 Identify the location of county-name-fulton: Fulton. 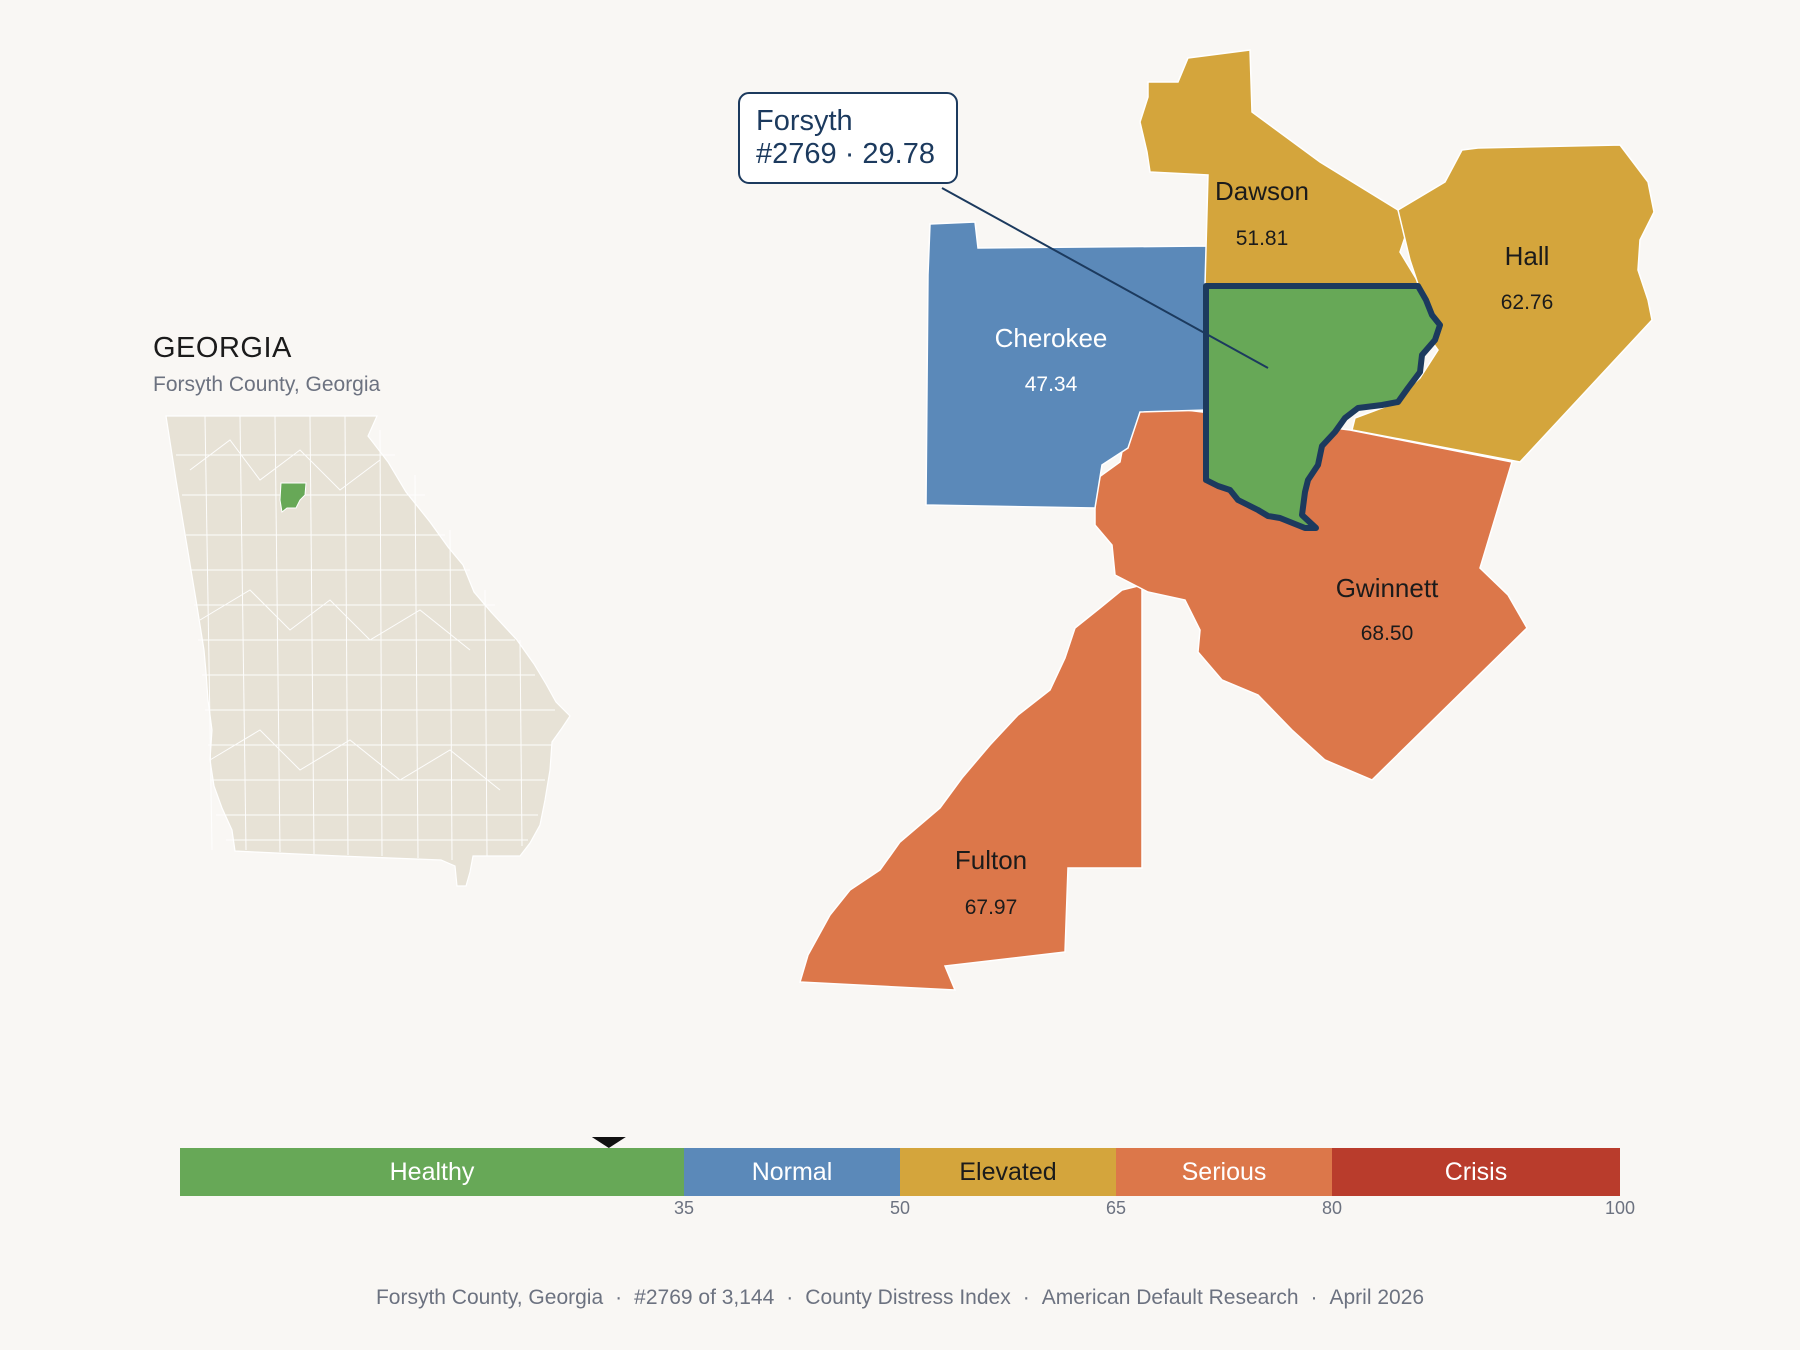
(991, 860).